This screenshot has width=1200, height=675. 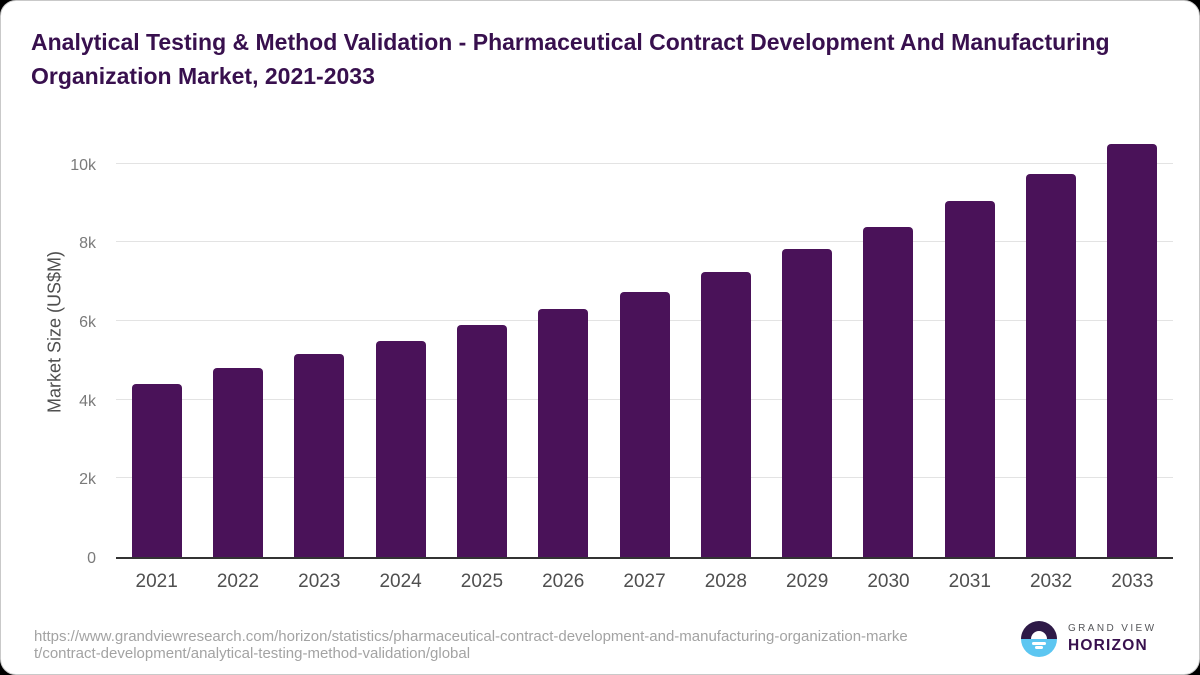 I want to click on bar-slot-2025, so click(x=481, y=349).